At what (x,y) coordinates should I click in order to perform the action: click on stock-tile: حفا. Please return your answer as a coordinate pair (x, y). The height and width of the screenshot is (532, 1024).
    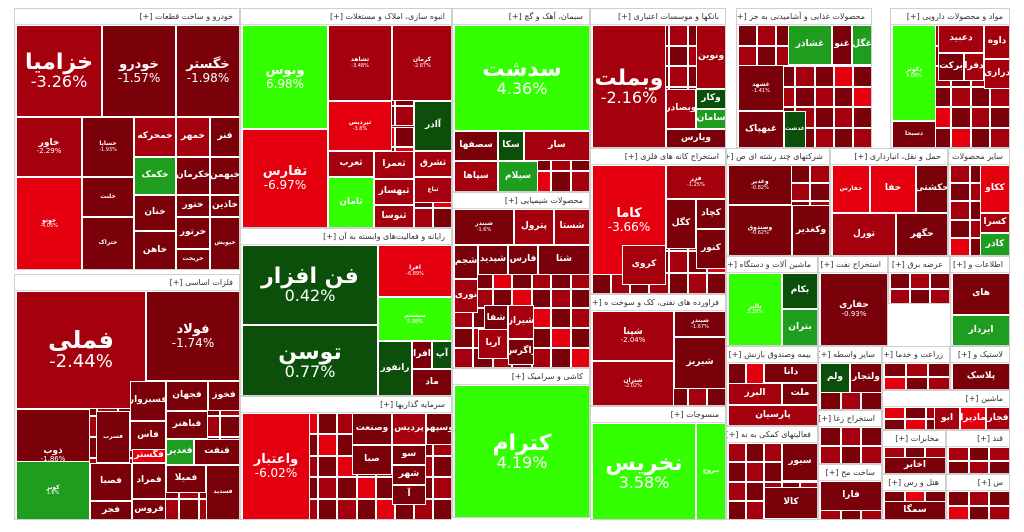
    Looking at the image, I should click on (893, 189).